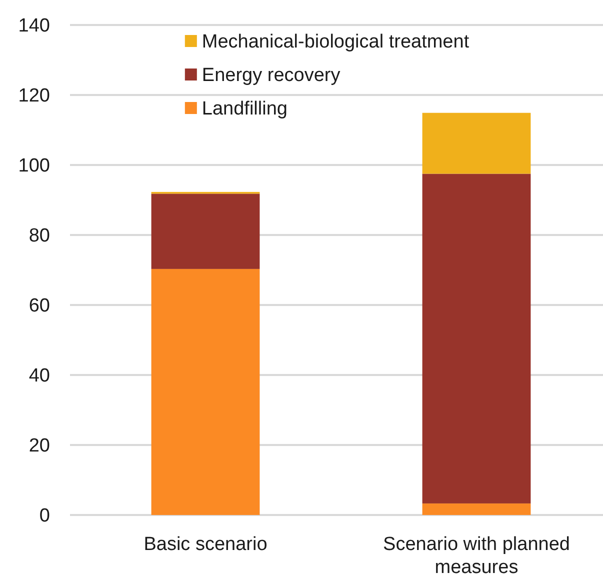 This screenshot has height=574, width=603. Describe the element at coordinates (34, 96) in the screenshot. I see `y-tick-label: 120` at that location.